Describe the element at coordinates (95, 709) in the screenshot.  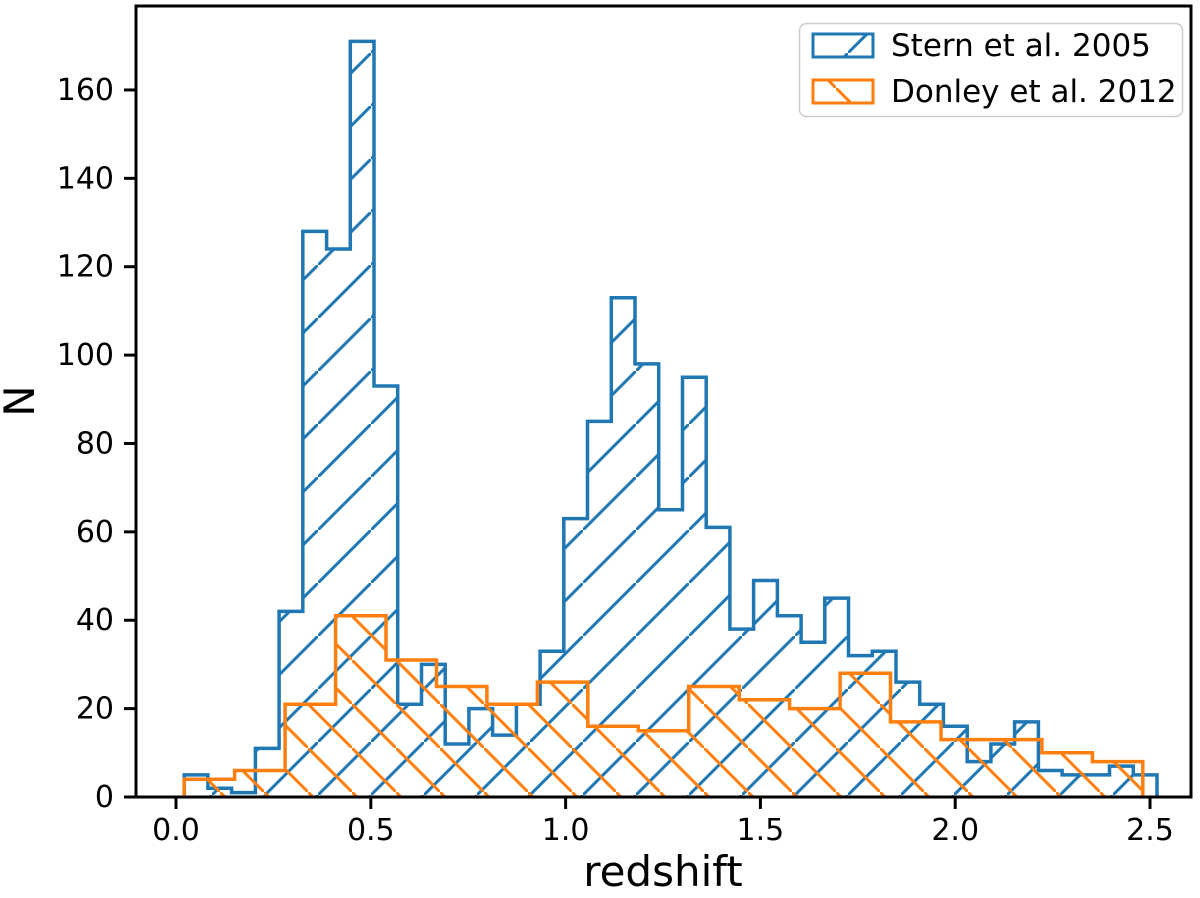
I see `y-tick-label: 20` at that location.